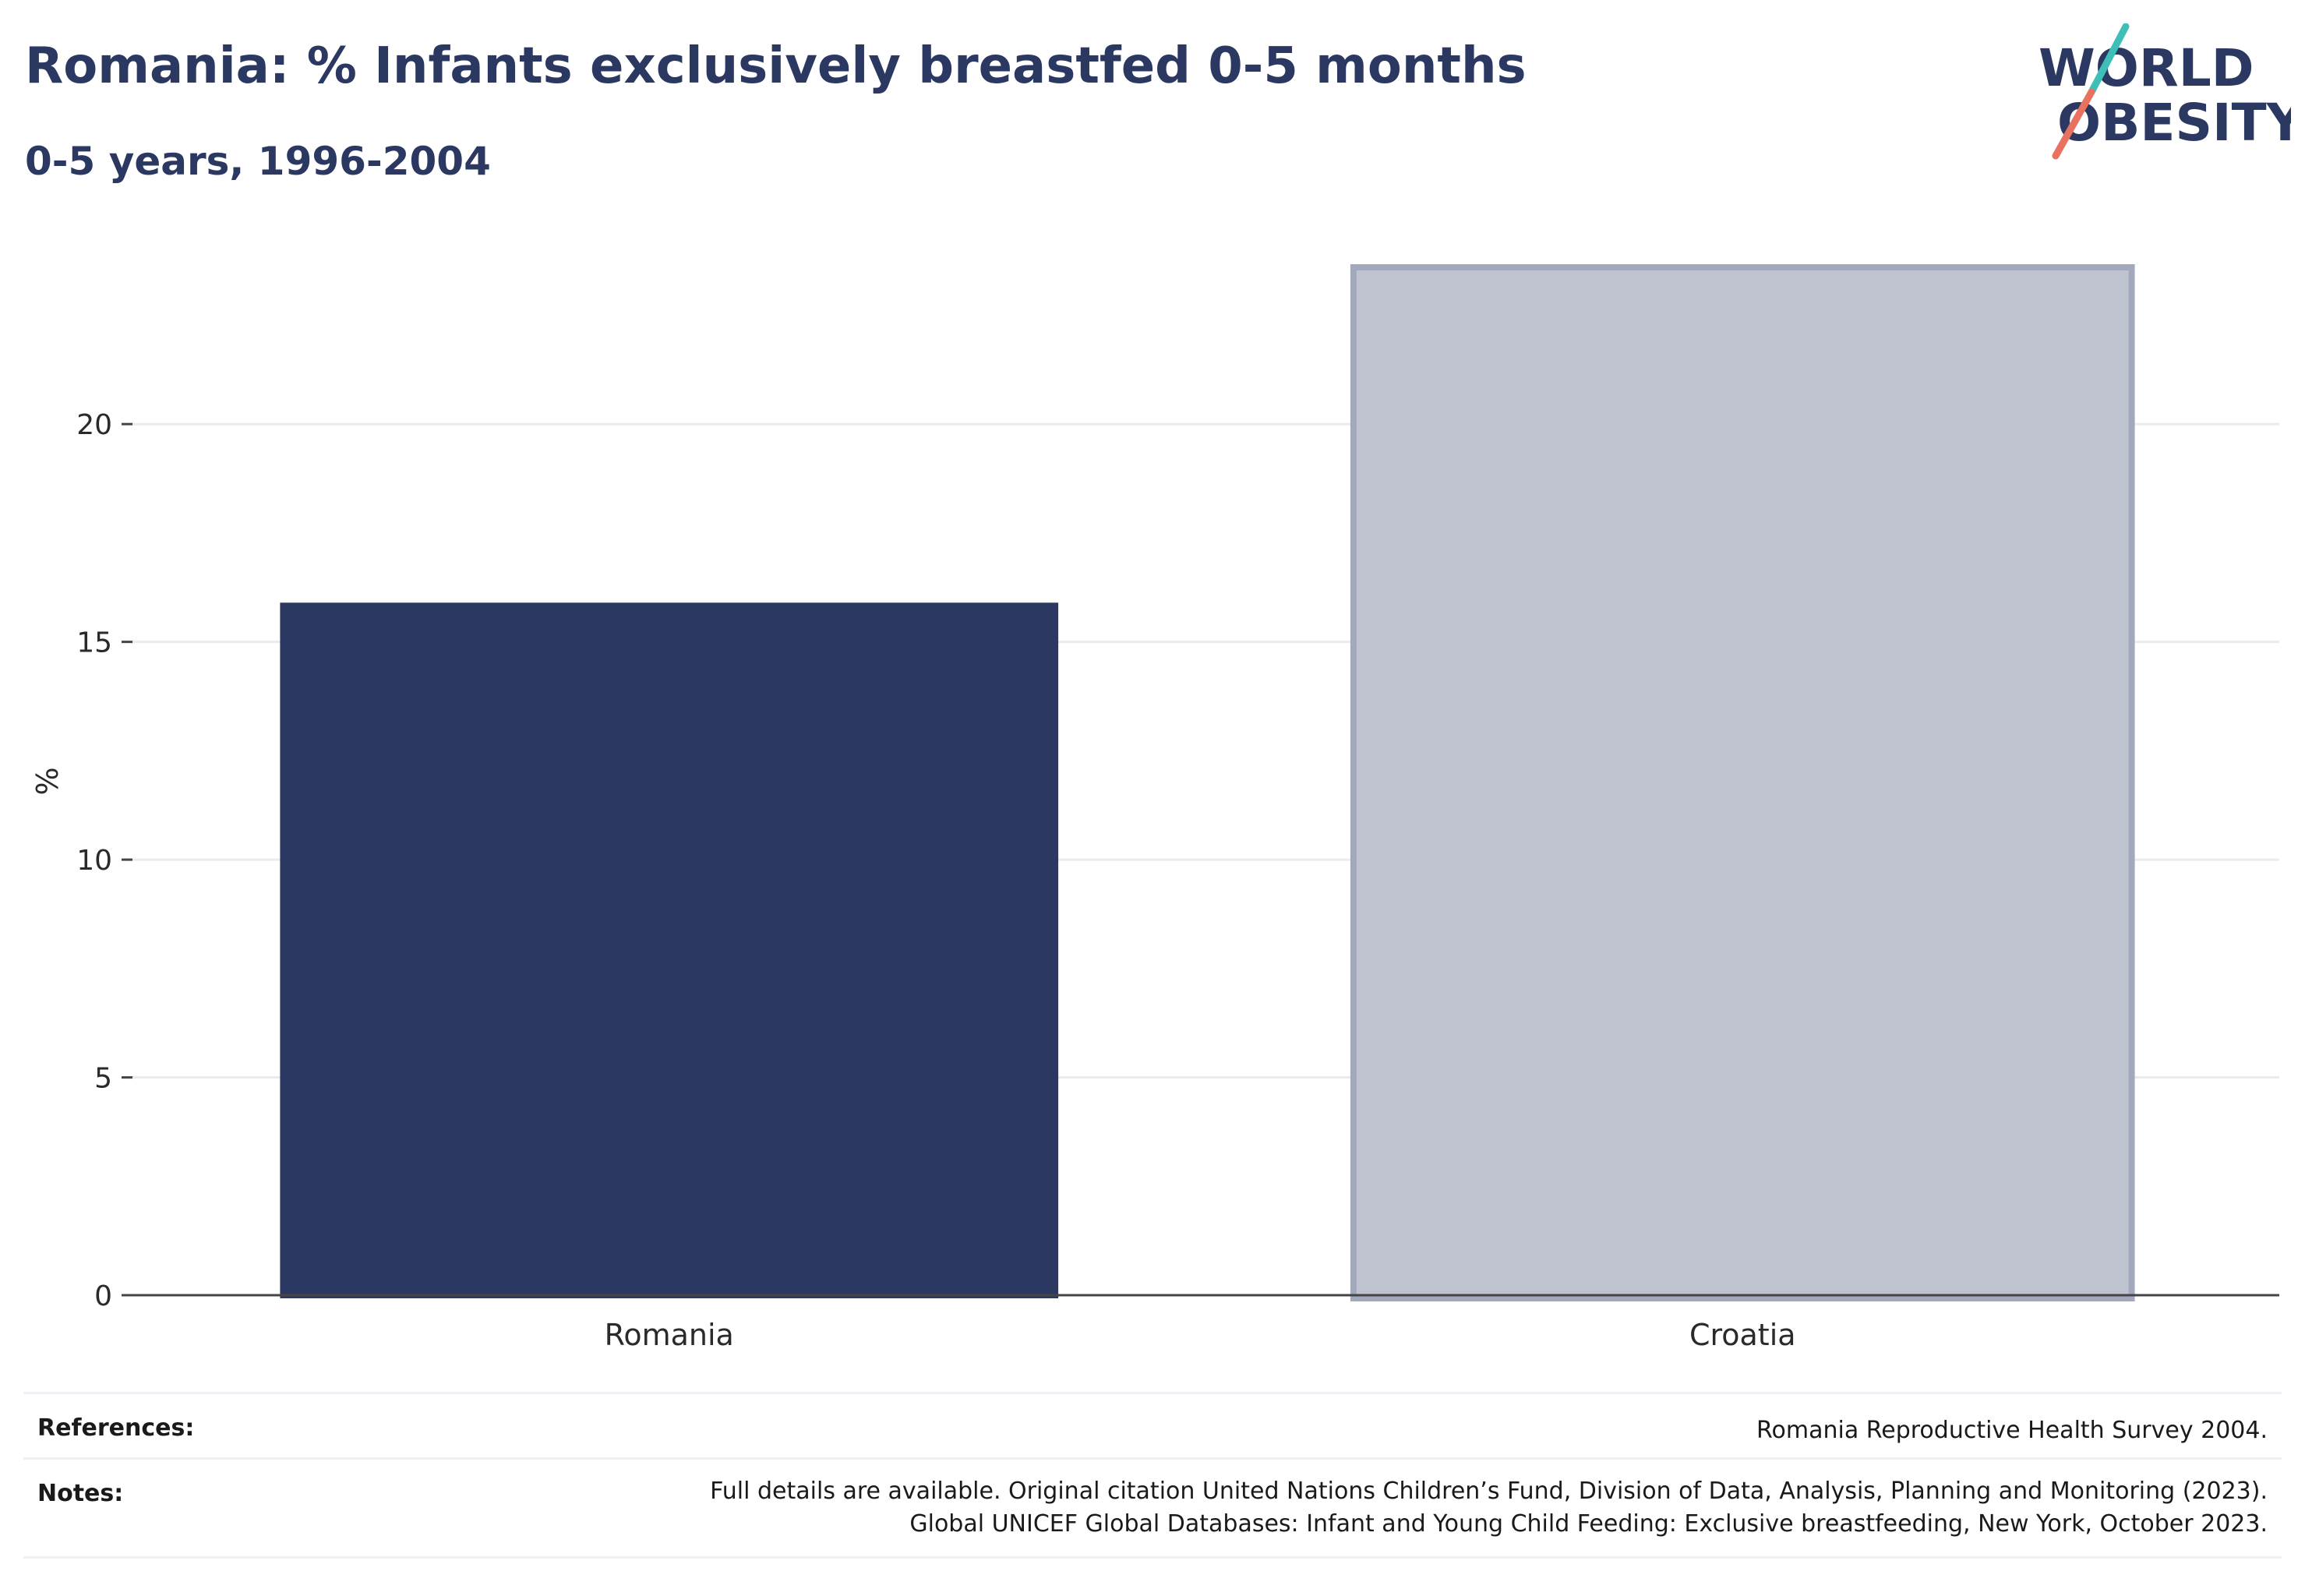 The width and height of the screenshot is (2305, 1596). I want to click on references-label: References:, so click(116, 1428).